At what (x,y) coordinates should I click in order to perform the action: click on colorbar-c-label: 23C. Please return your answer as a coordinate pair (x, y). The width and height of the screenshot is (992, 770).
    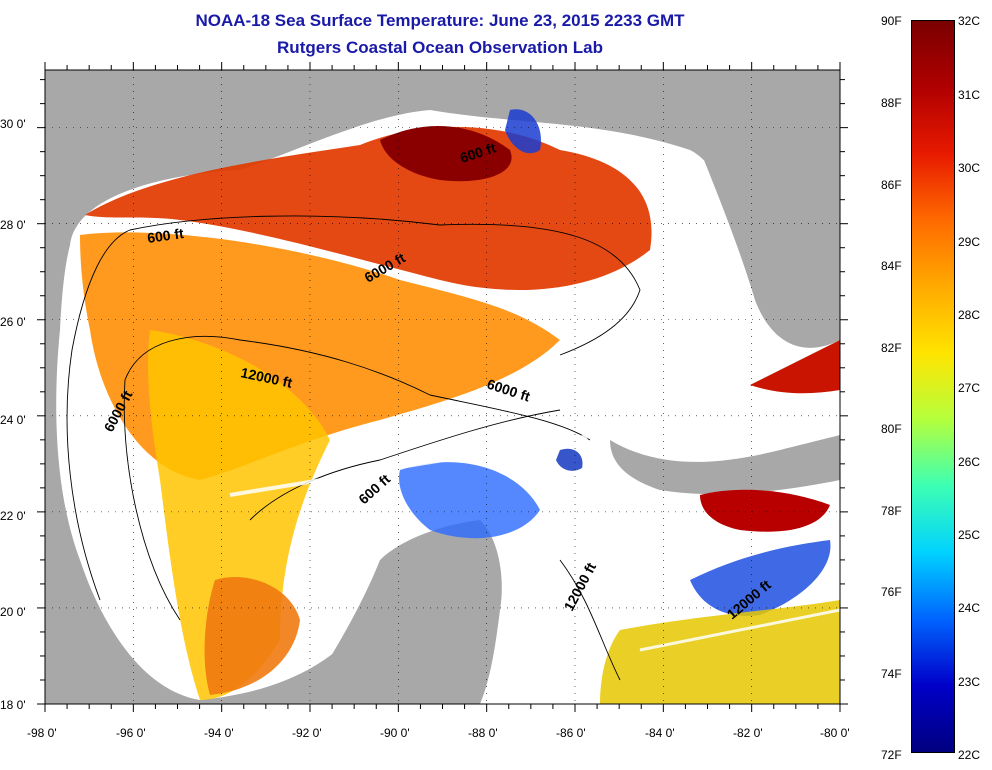
    Looking at the image, I should click on (969, 682).